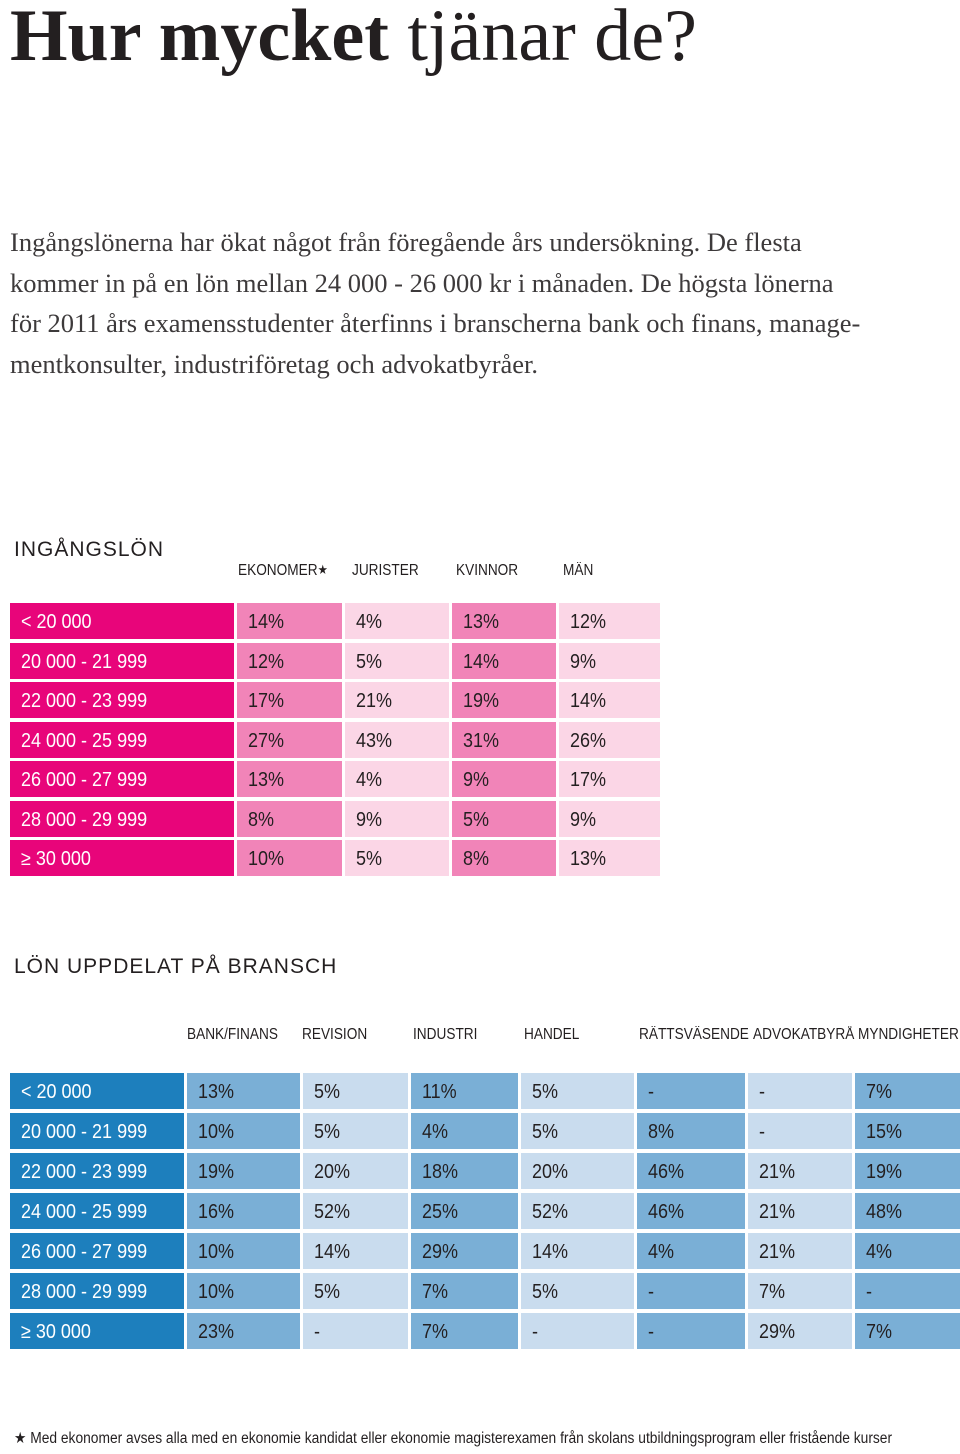 The width and height of the screenshot is (960, 1454). I want to click on table1-header-kvinnor: KVINNOR, so click(487, 570).